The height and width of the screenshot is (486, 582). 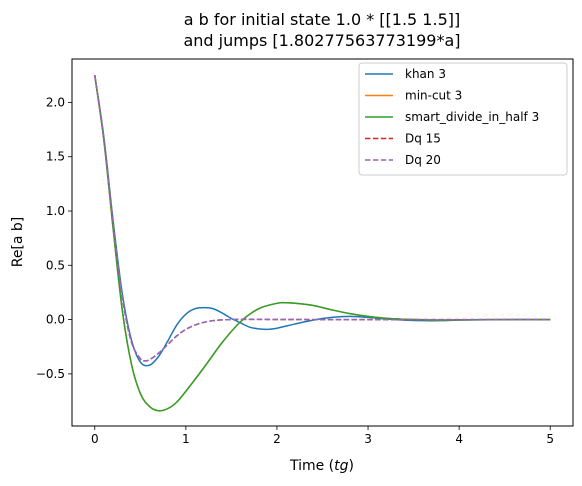 I want to click on y-tick-label: 0.5, so click(x=55, y=265).